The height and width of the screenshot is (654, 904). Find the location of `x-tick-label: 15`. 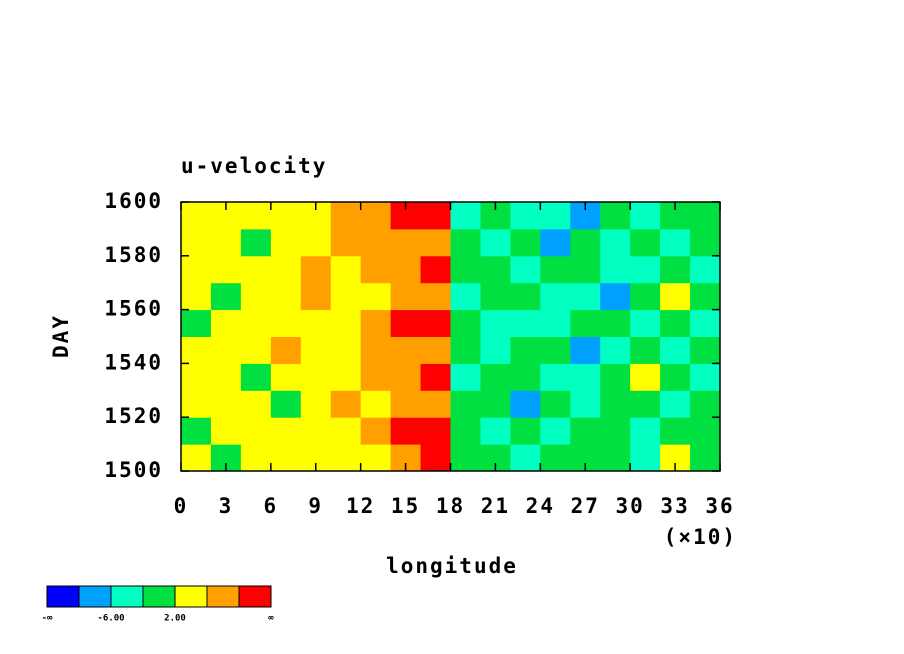

x-tick-label: 15 is located at coordinates (405, 506).